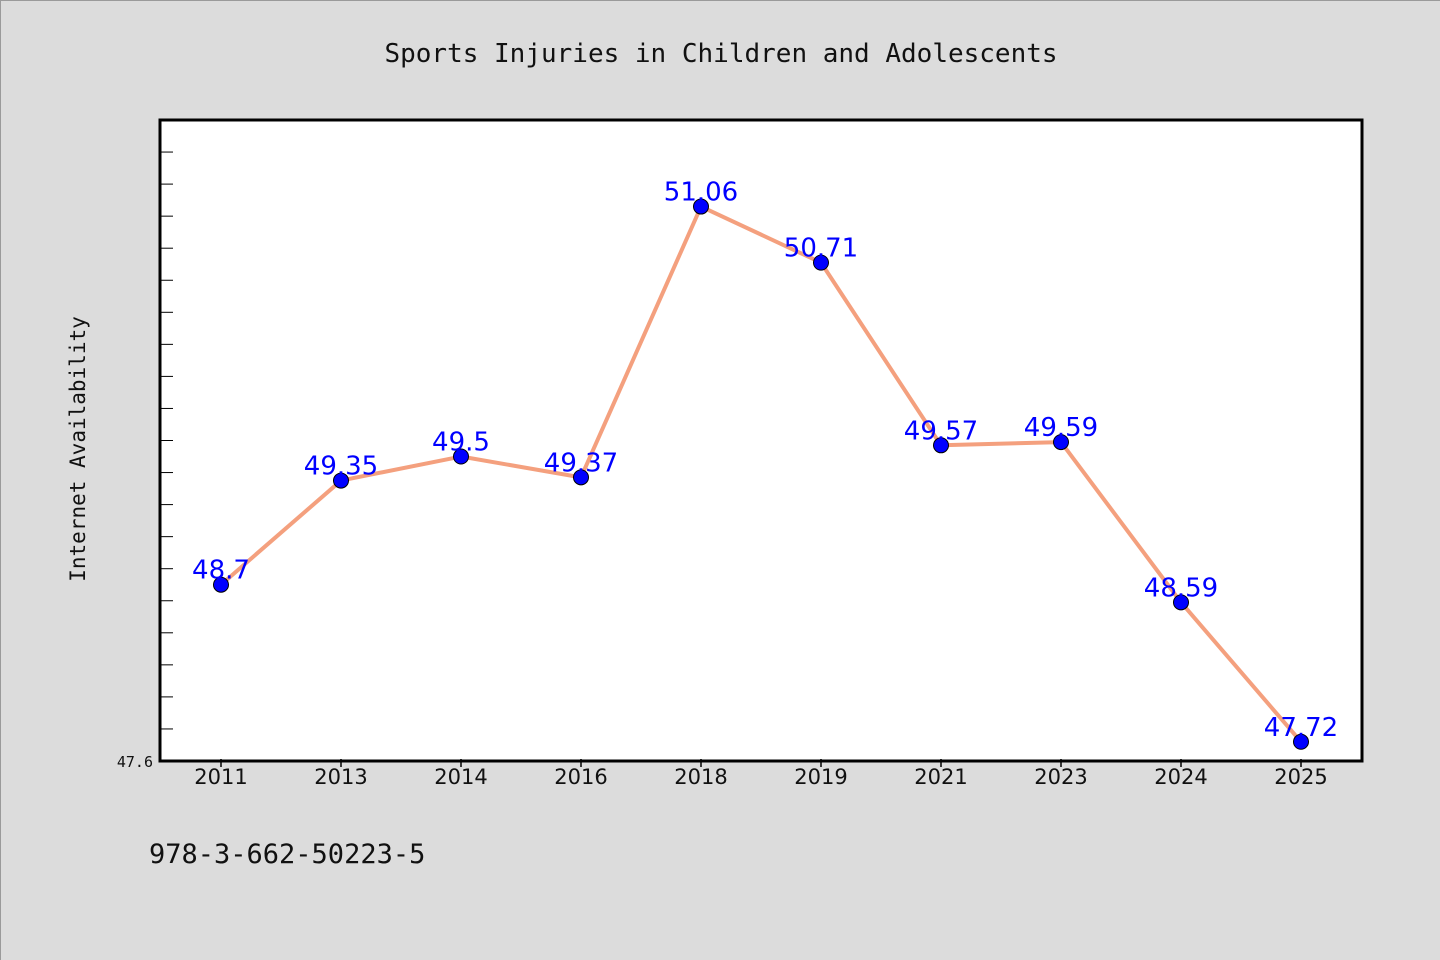 The height and width of the screenshot is (960, 1440). Describe the element at coordinates (166, 440) in the screenshot. I see `y-axis-ticks` at that location.